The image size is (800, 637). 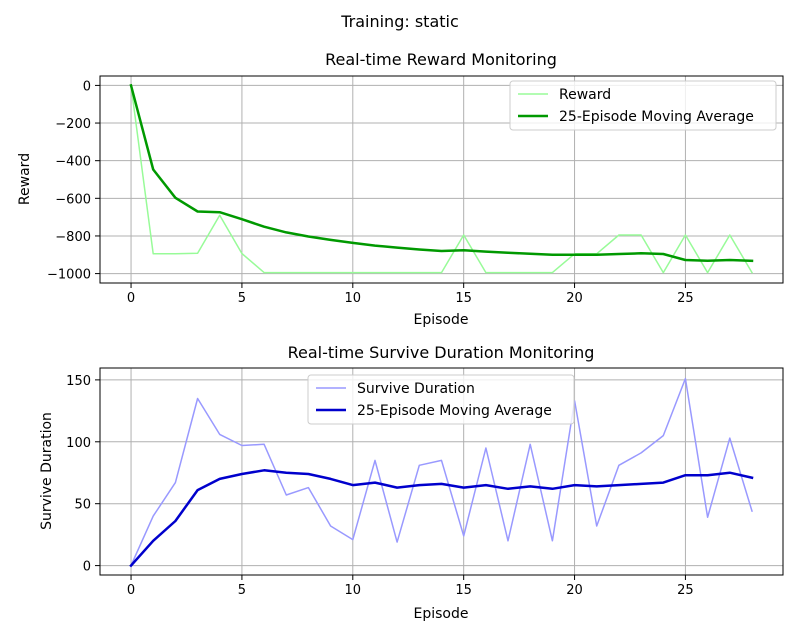 I want to click on reward-chart-title: Real-time Reward Monitoring, so click(x=441, y=59).